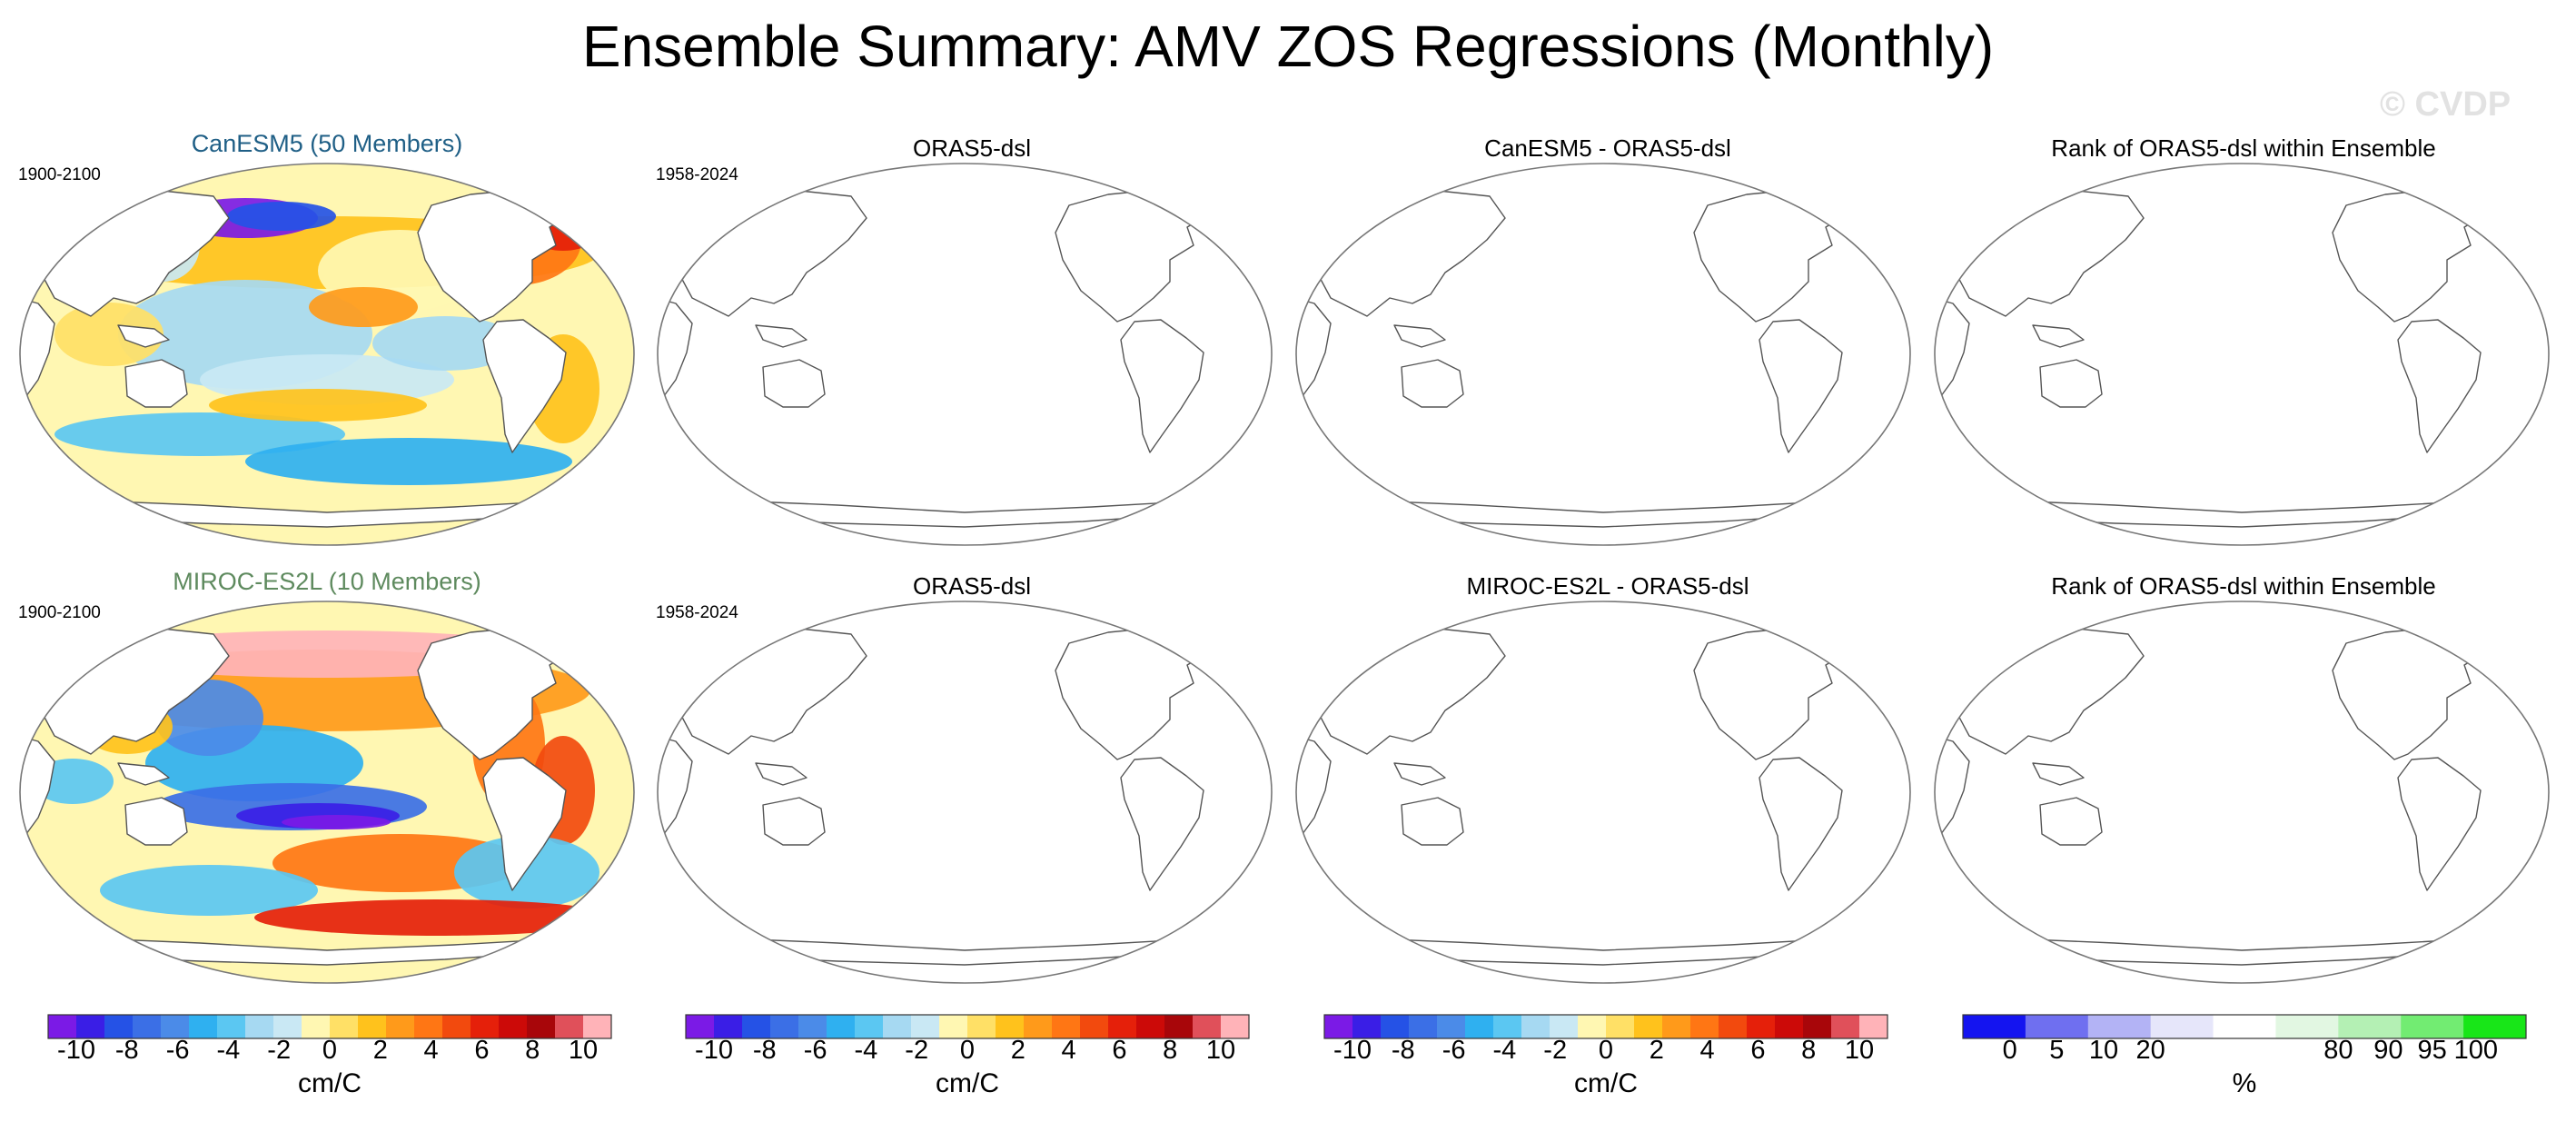  I want to click on colorbar-rank, so click(2244, 1026).